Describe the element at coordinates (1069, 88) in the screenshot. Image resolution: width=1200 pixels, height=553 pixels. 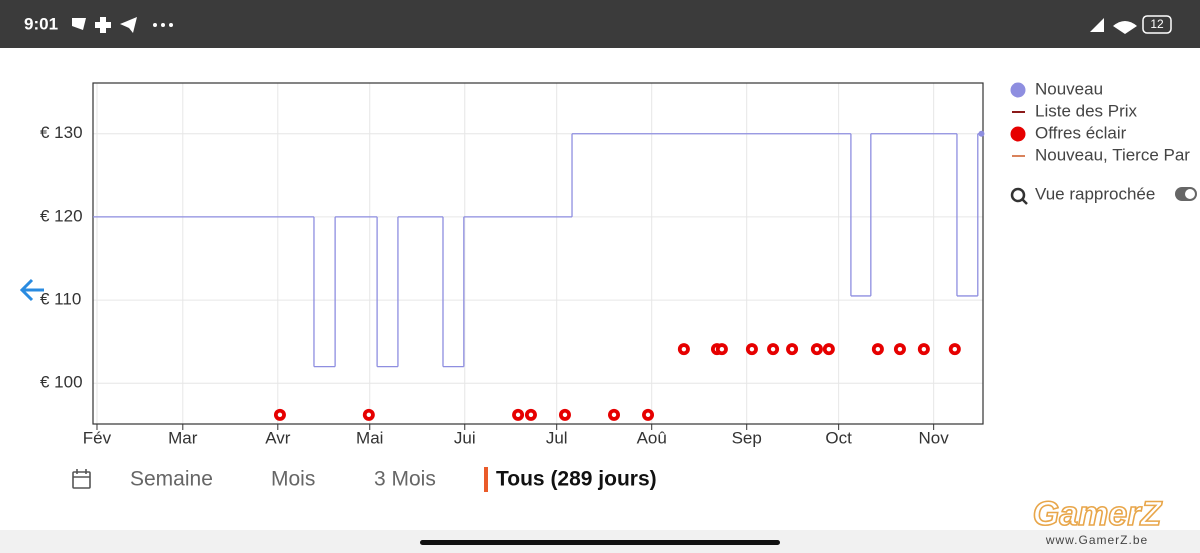
I see `legend-label: Nouveau` at that location.